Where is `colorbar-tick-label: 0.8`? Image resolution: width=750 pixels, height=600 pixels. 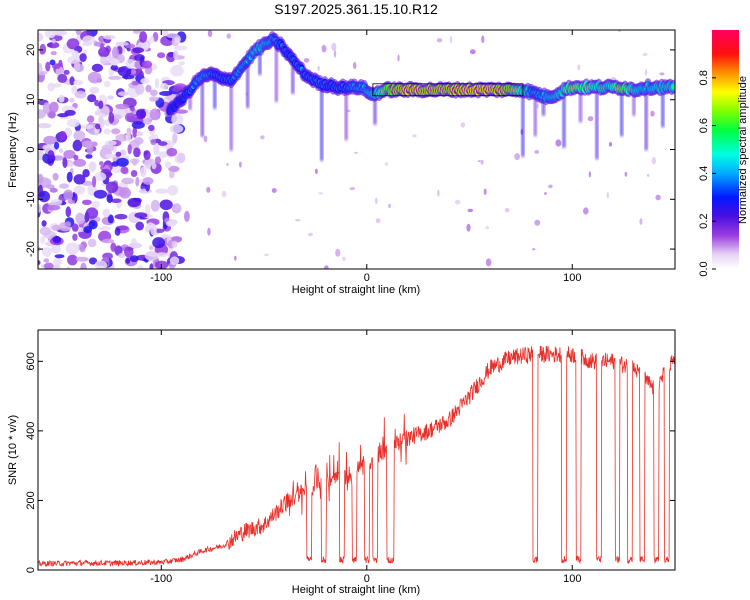 colorbar-tick-label: 0.8 is located at coordinates (704, 77).